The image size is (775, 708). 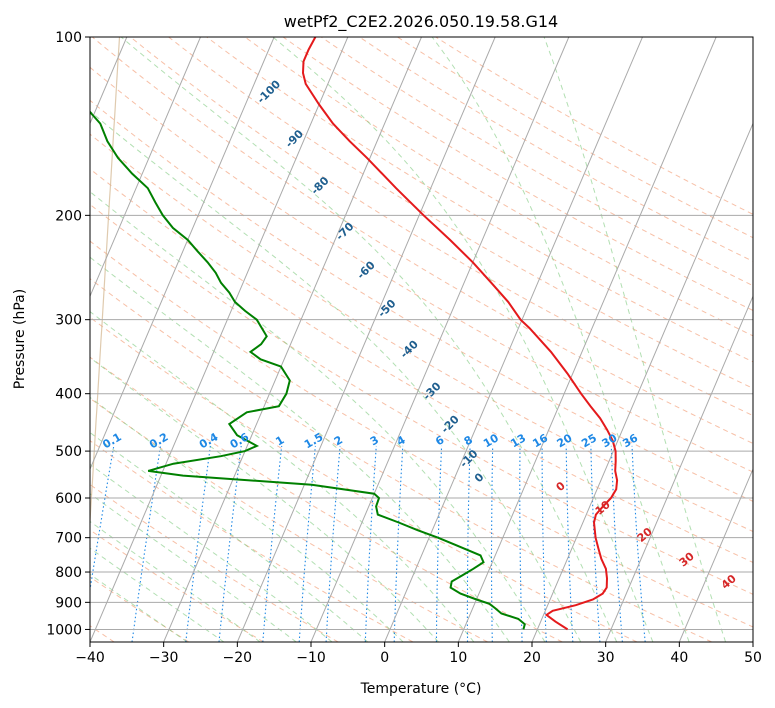 I want to click on mixing-ratio-label: 0.2, so click(x=158, y=440).